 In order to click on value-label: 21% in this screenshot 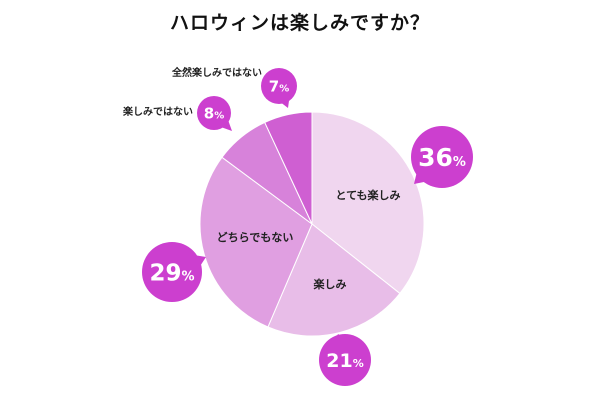, I will do `click(344, 361)`.